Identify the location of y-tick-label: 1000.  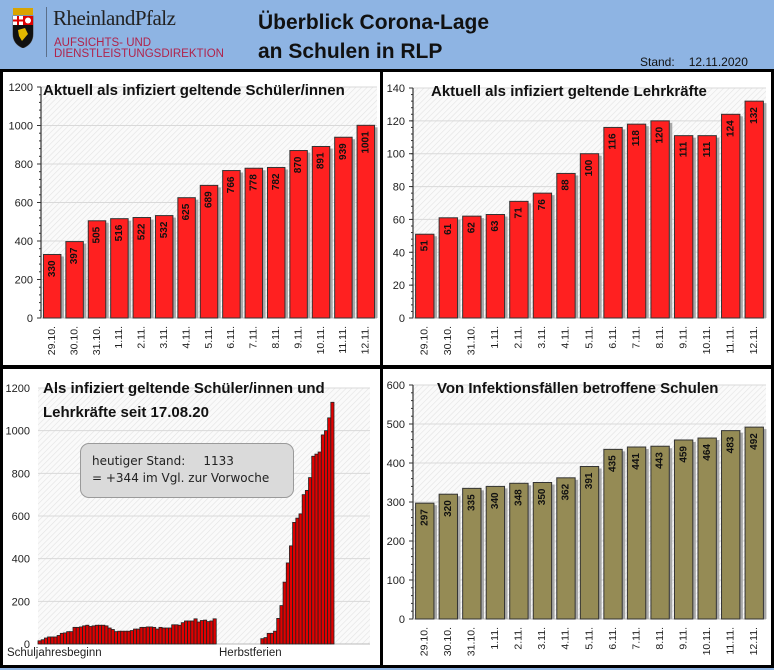
(21, 127).